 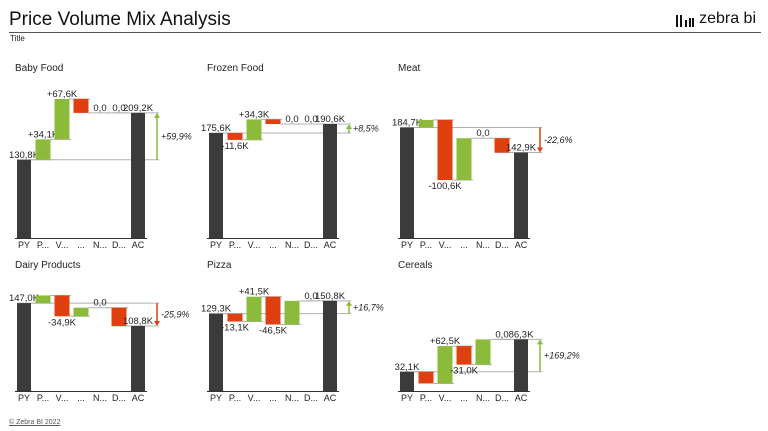 What do you see at coordinates (254, 292) in the screenshot?
I see `data-label: +41,5K` at bounding box center [254, 292].